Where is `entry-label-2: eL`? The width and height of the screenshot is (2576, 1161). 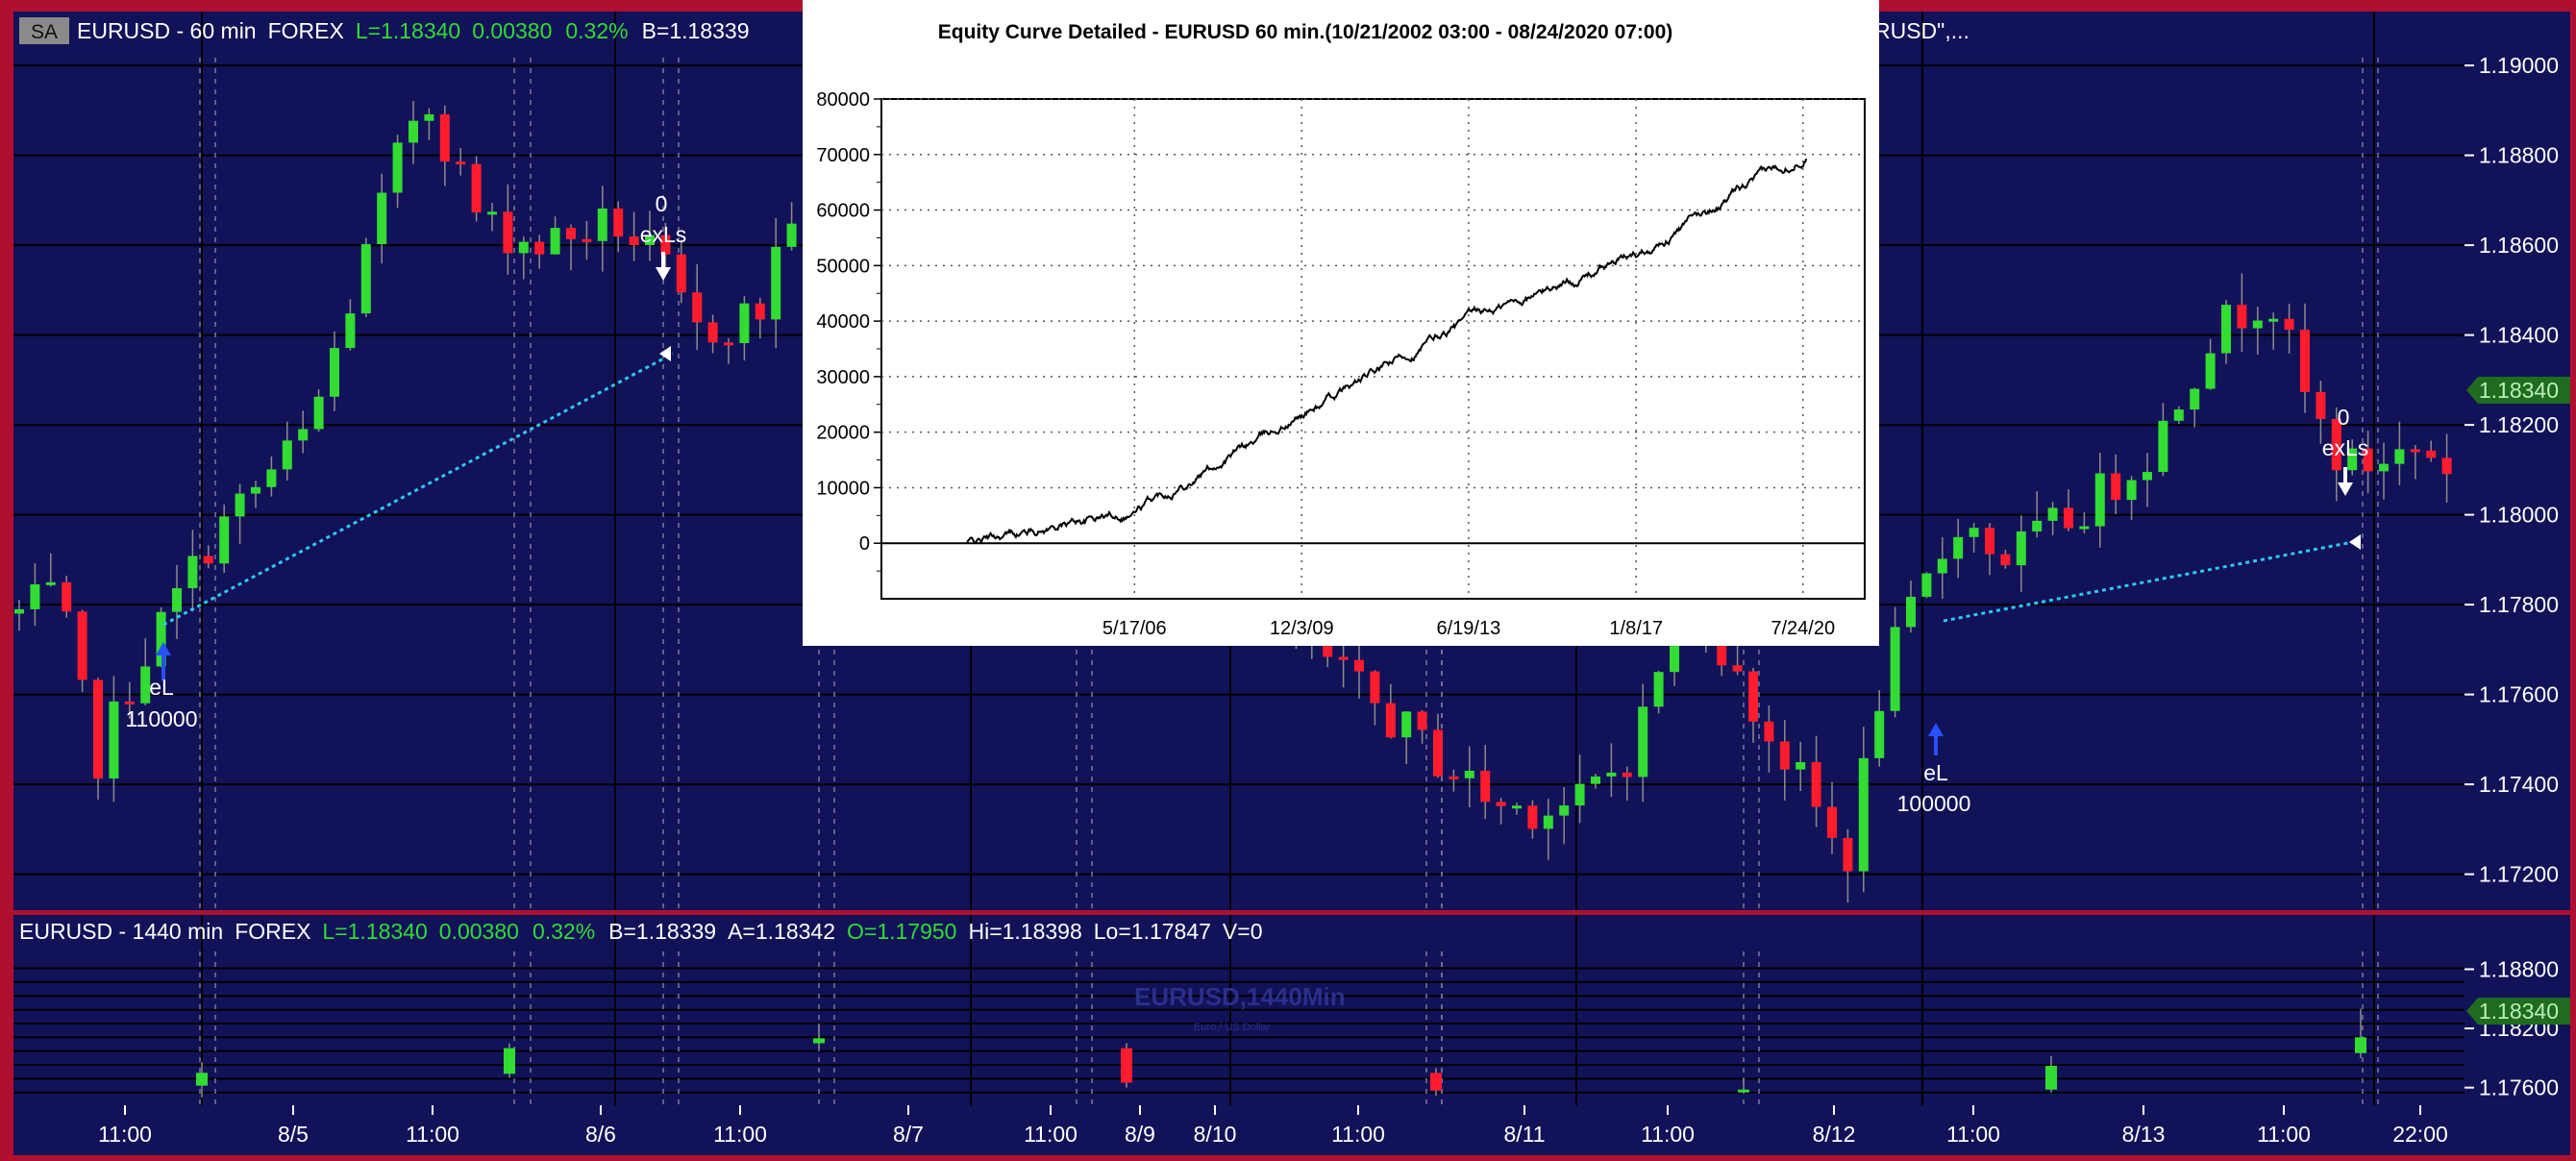 entry-label-2: eL is located at coordinates (1936, 772).